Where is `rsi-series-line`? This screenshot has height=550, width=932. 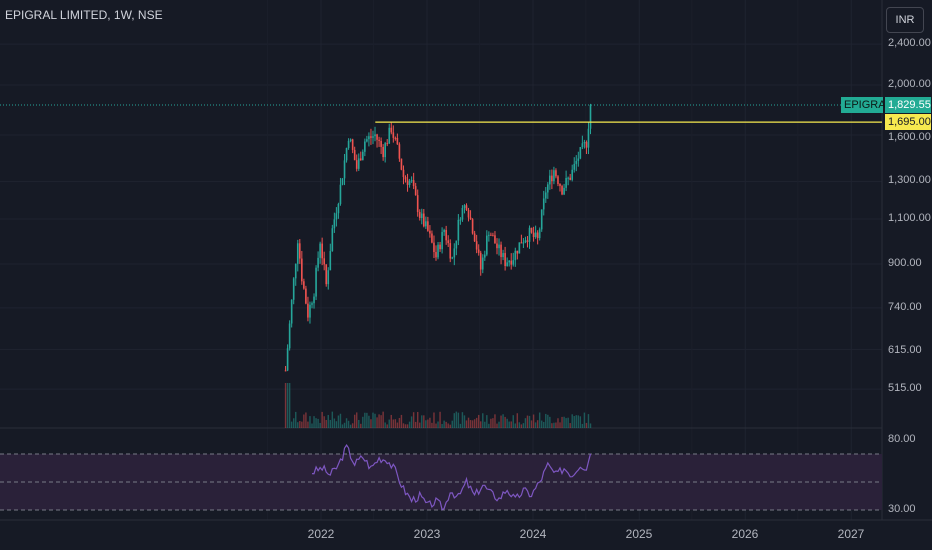
rsi-series-line is located at coordinates (451, 477).